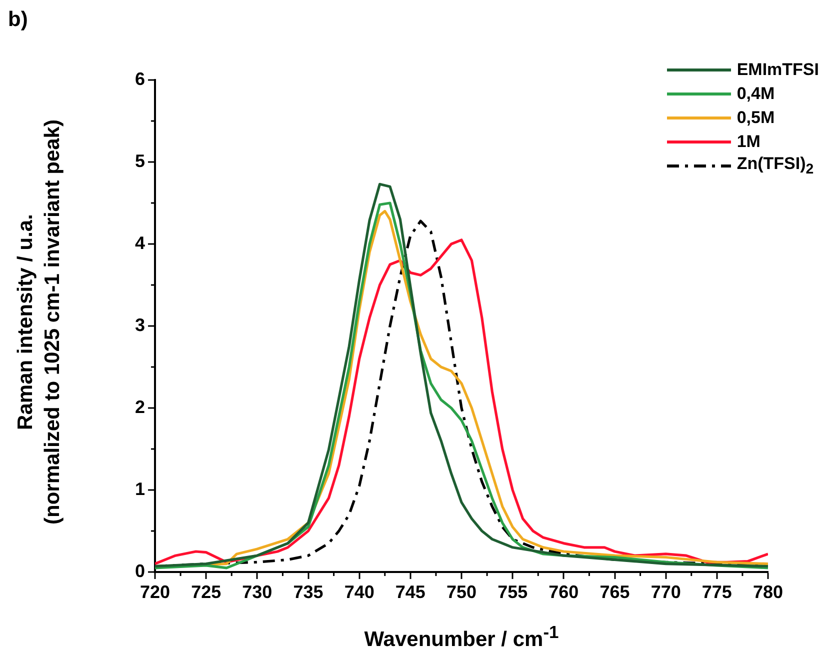  What do you see at coordinates (257, 592) in the screenshot?
I see `x-tick-label: 730` at bounding box center [257, 592].